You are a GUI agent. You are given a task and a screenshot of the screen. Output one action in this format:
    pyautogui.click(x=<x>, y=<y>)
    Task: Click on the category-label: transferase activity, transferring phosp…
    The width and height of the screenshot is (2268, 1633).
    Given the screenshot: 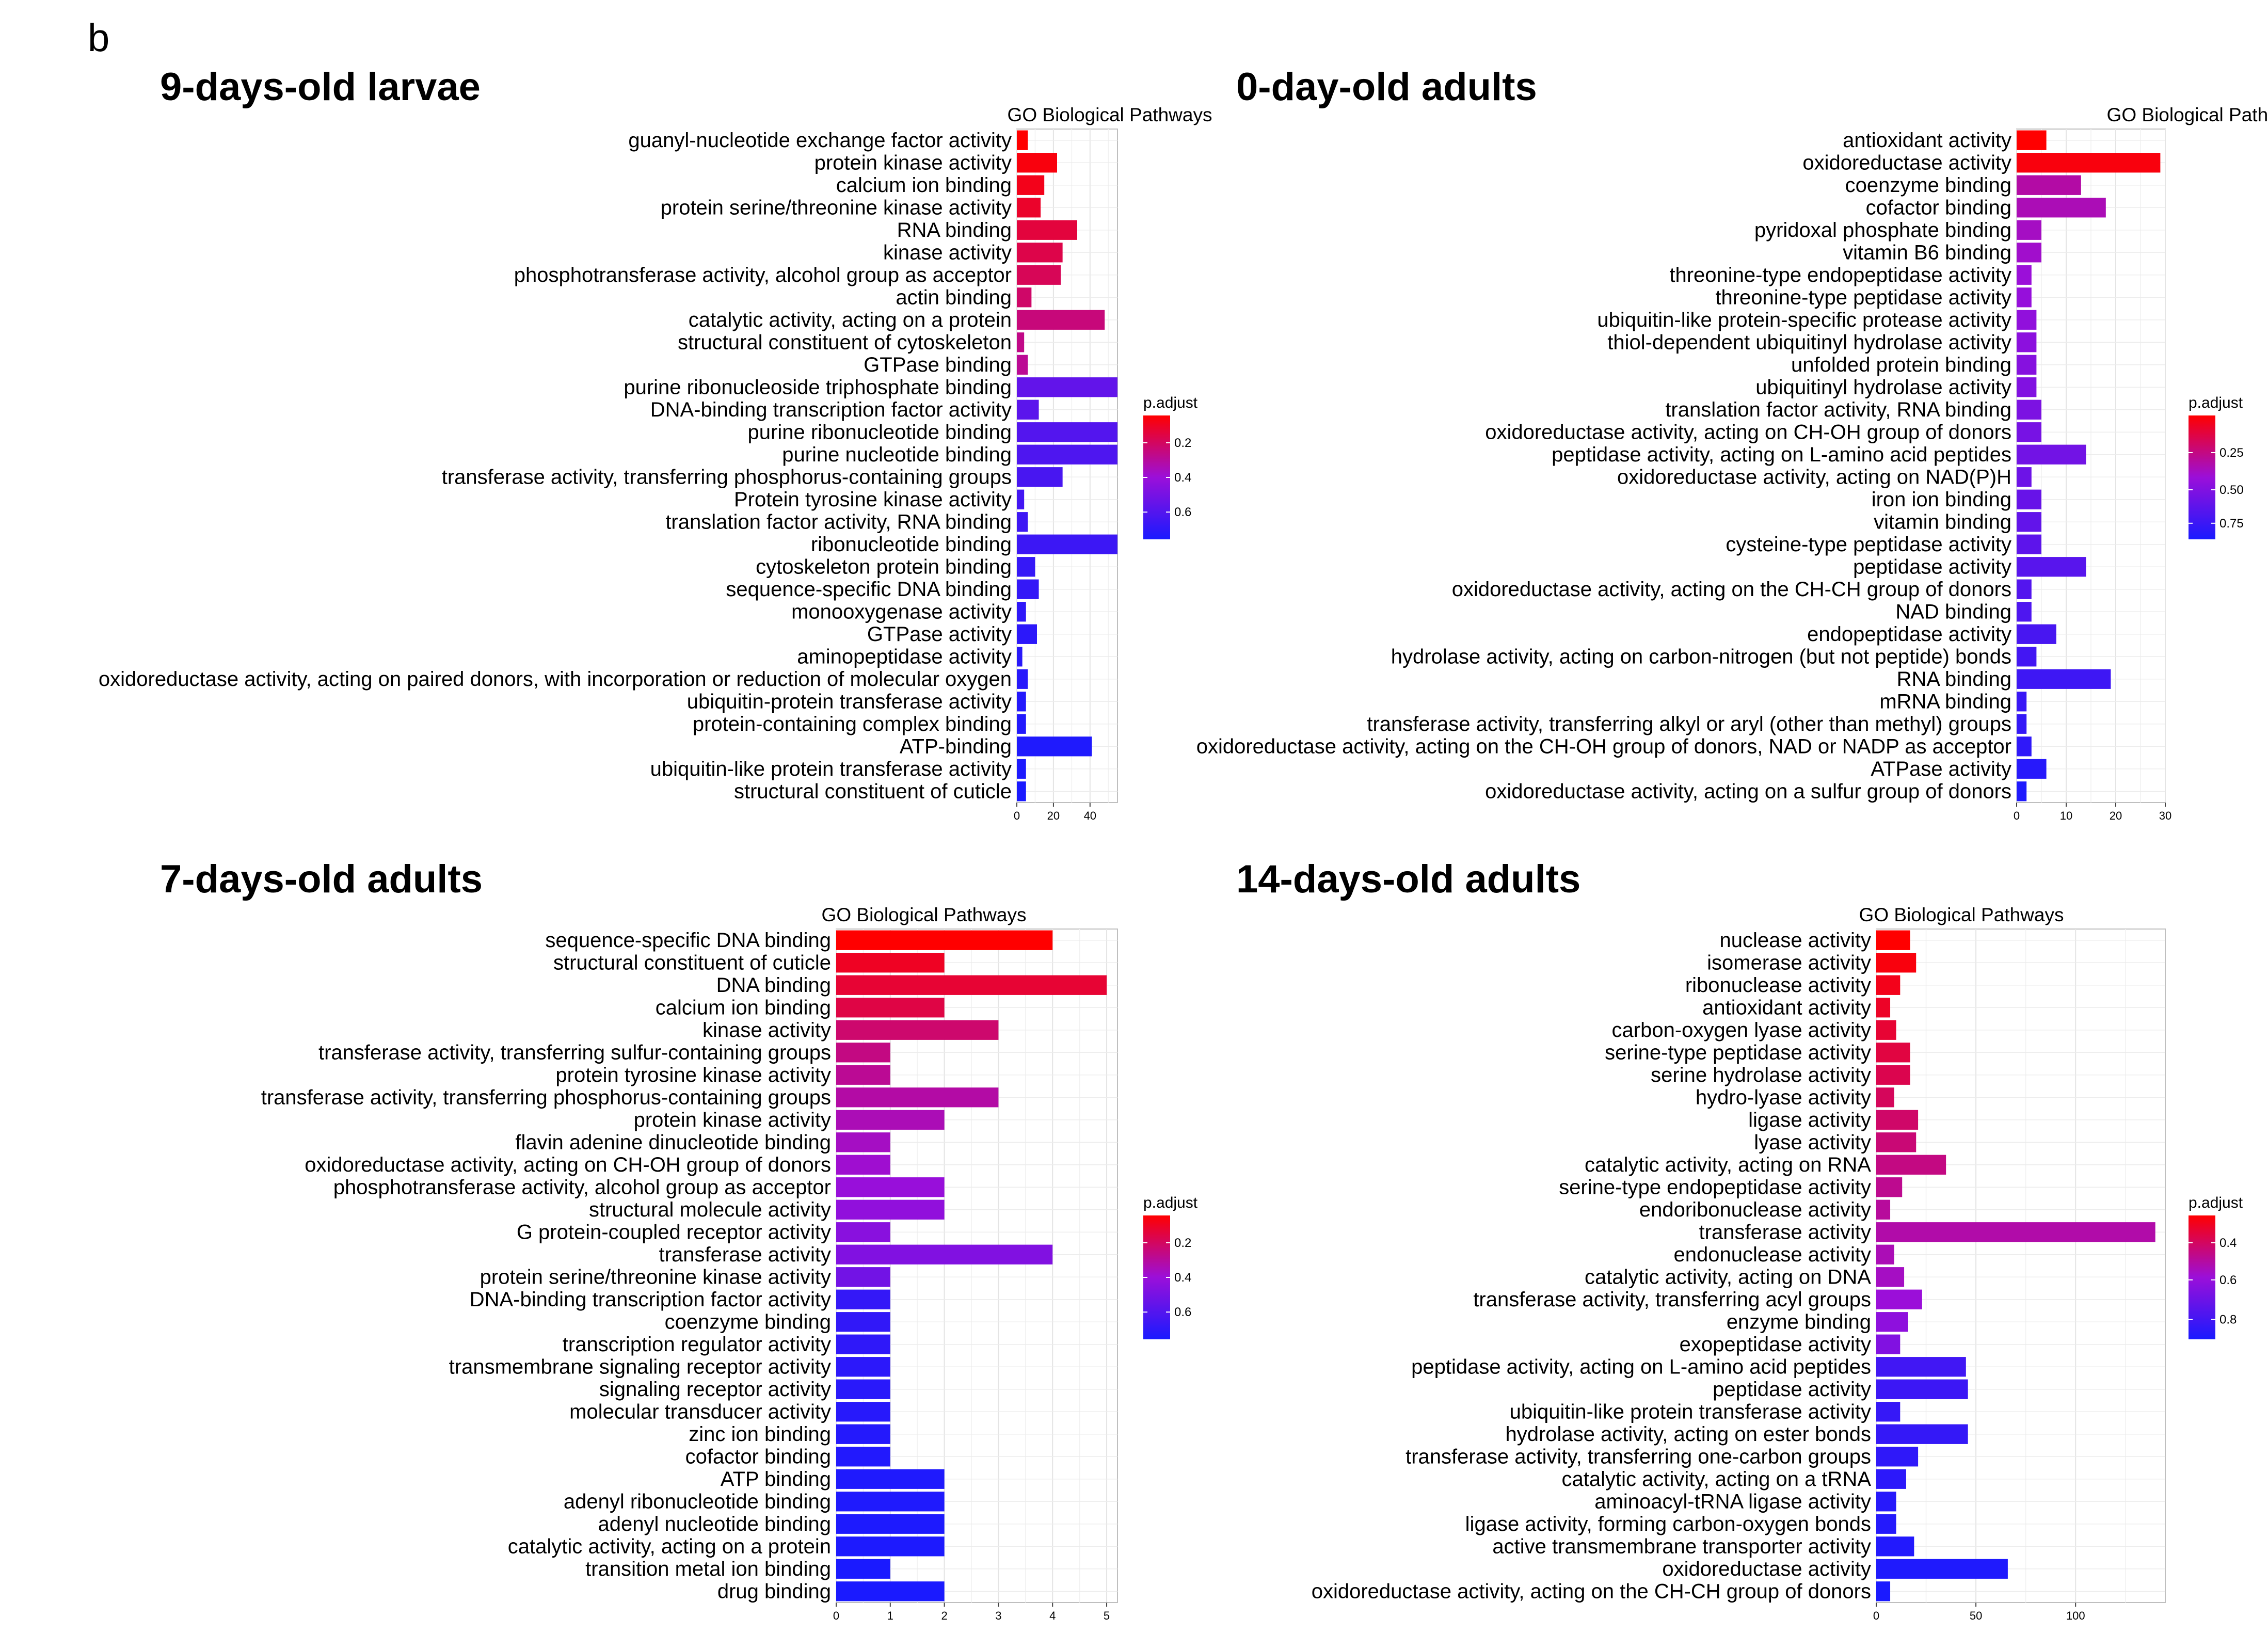 What is the action you would take?
    pyautogui.click(x=727, y=477)
    